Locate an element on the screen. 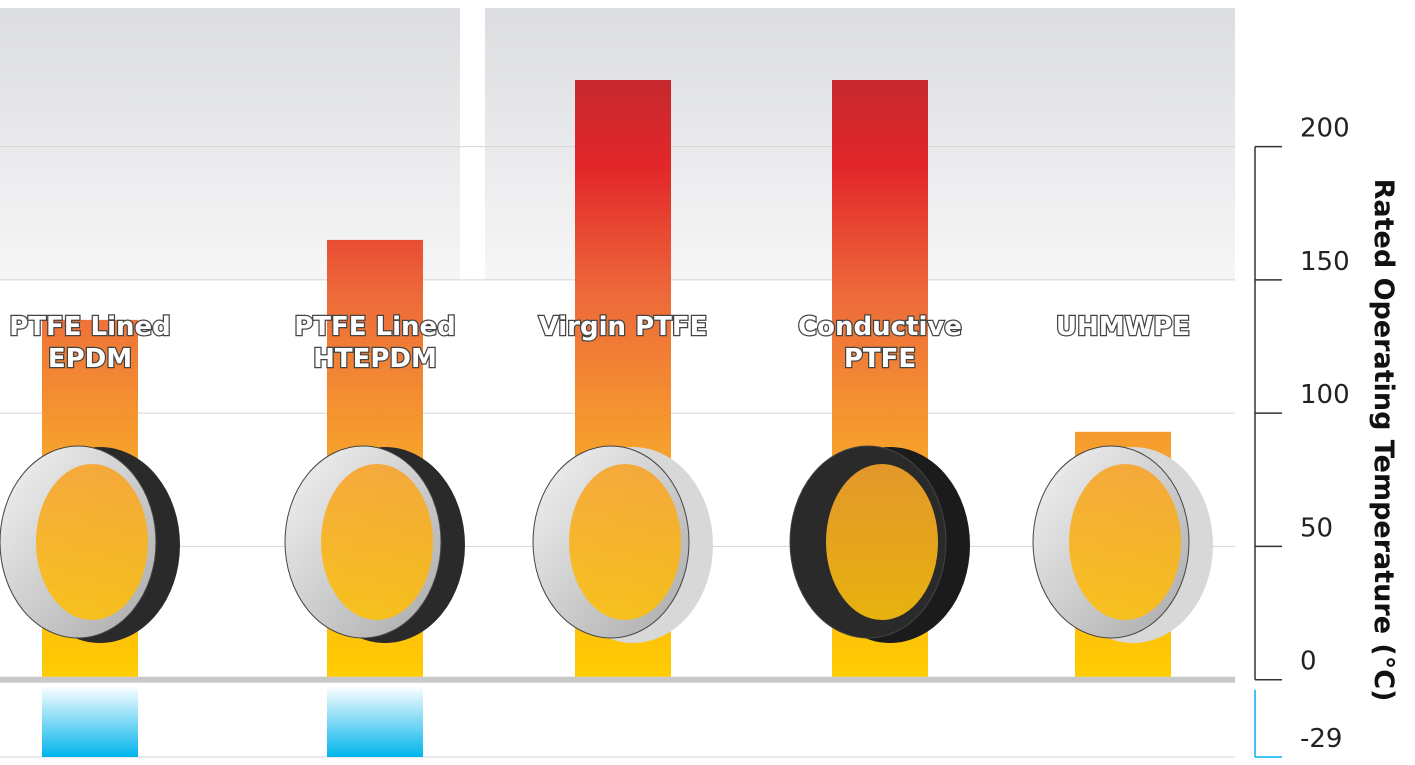  y-tick-label: 150 is located at coordinates (1325, 262).